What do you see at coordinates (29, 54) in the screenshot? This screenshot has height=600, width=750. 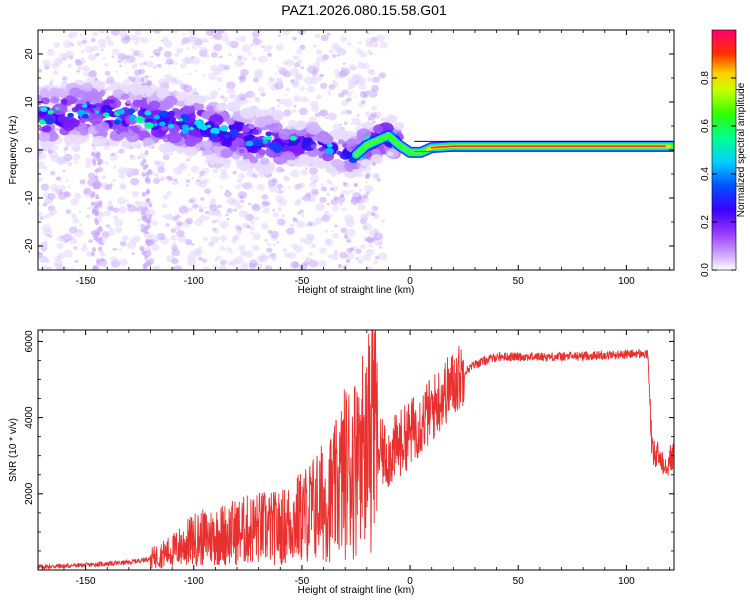 I see `spectrogram-y-tick-label: 20` at bounding box center [29, 54].